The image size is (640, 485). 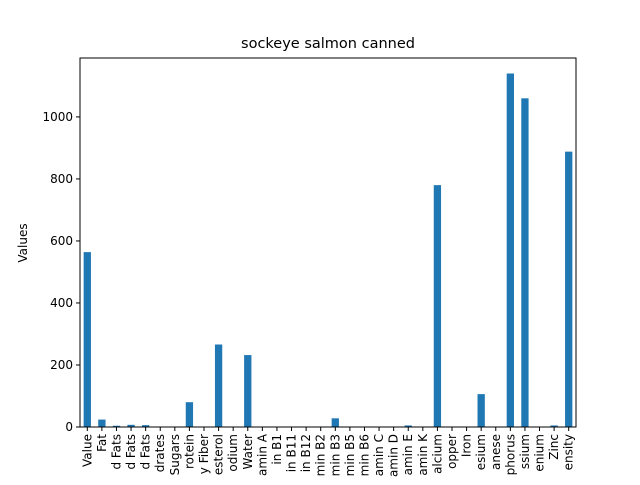 What do you see at coordinates (233, 453) in the screenshot?
I see `x-tick-label: odium` at bounding box center [233, 453].